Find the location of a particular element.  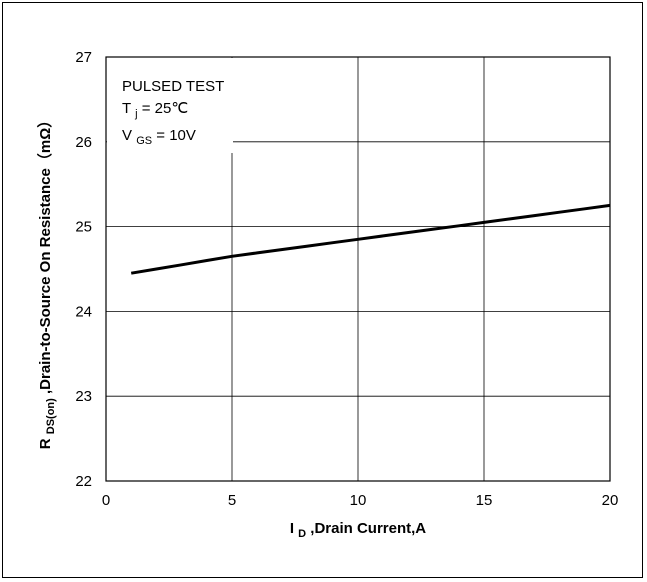

y-tick-label: 25 is located at coordinates (83, 227).